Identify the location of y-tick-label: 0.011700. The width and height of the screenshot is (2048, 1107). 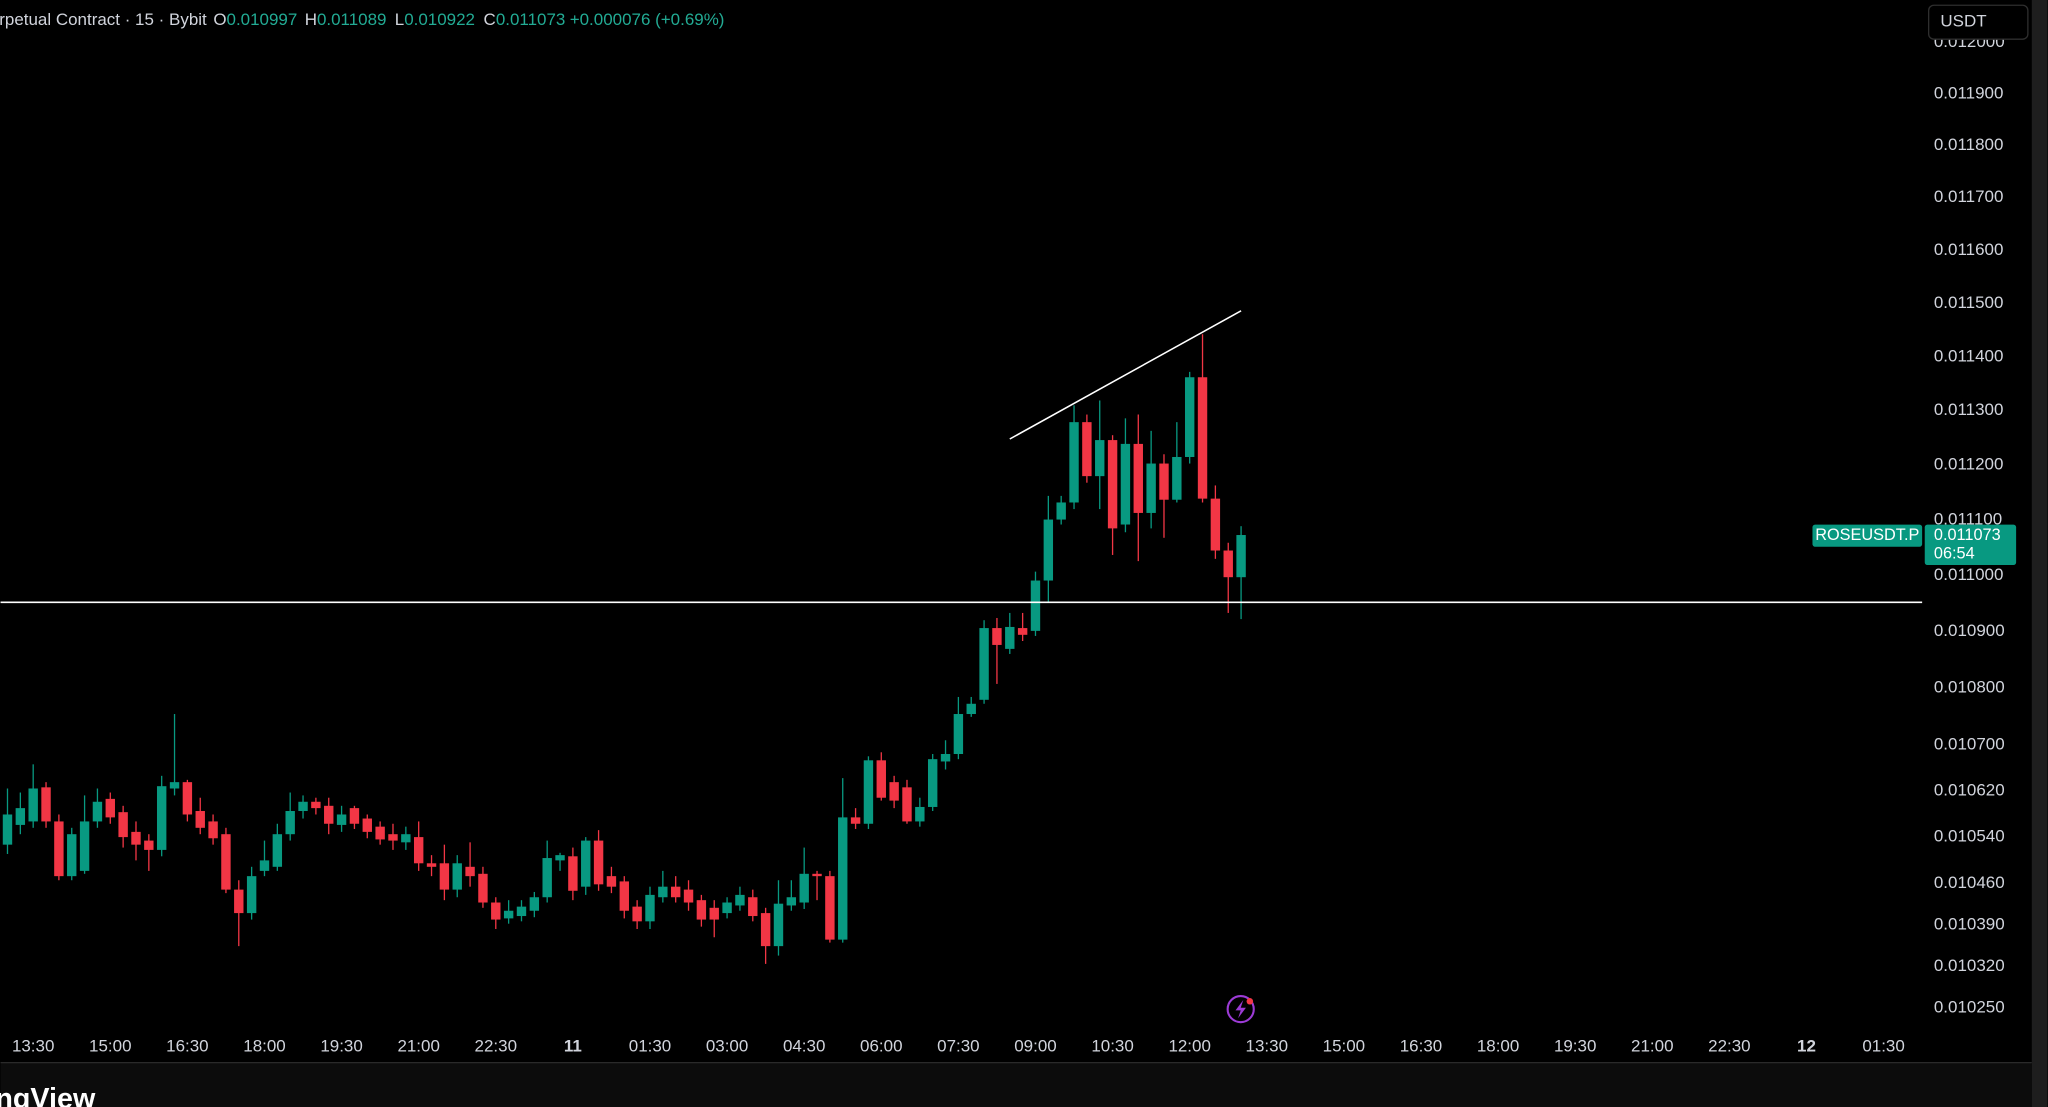
(1969, 196).